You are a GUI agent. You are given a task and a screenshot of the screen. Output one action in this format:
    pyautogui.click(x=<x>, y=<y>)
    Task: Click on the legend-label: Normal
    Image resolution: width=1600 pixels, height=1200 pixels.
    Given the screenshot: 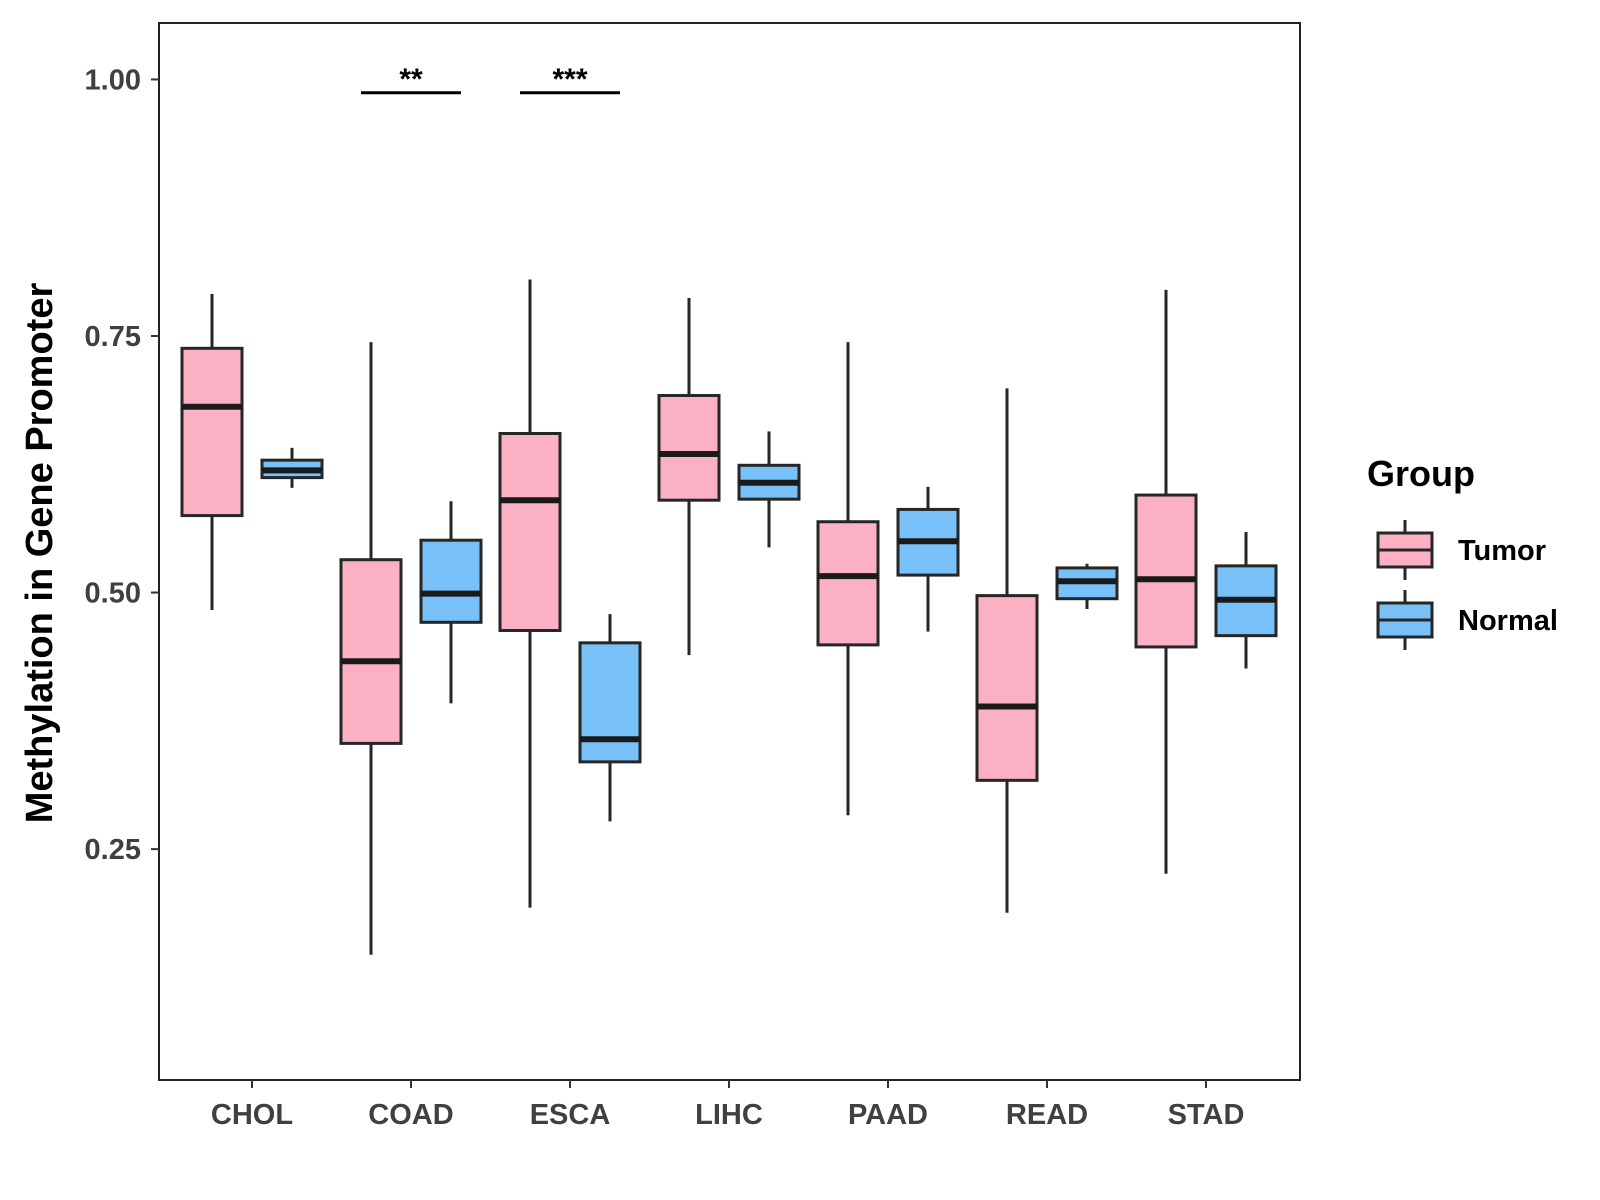 What is the action you would take?
    pyautogui.click(x=1508, y=621)
    